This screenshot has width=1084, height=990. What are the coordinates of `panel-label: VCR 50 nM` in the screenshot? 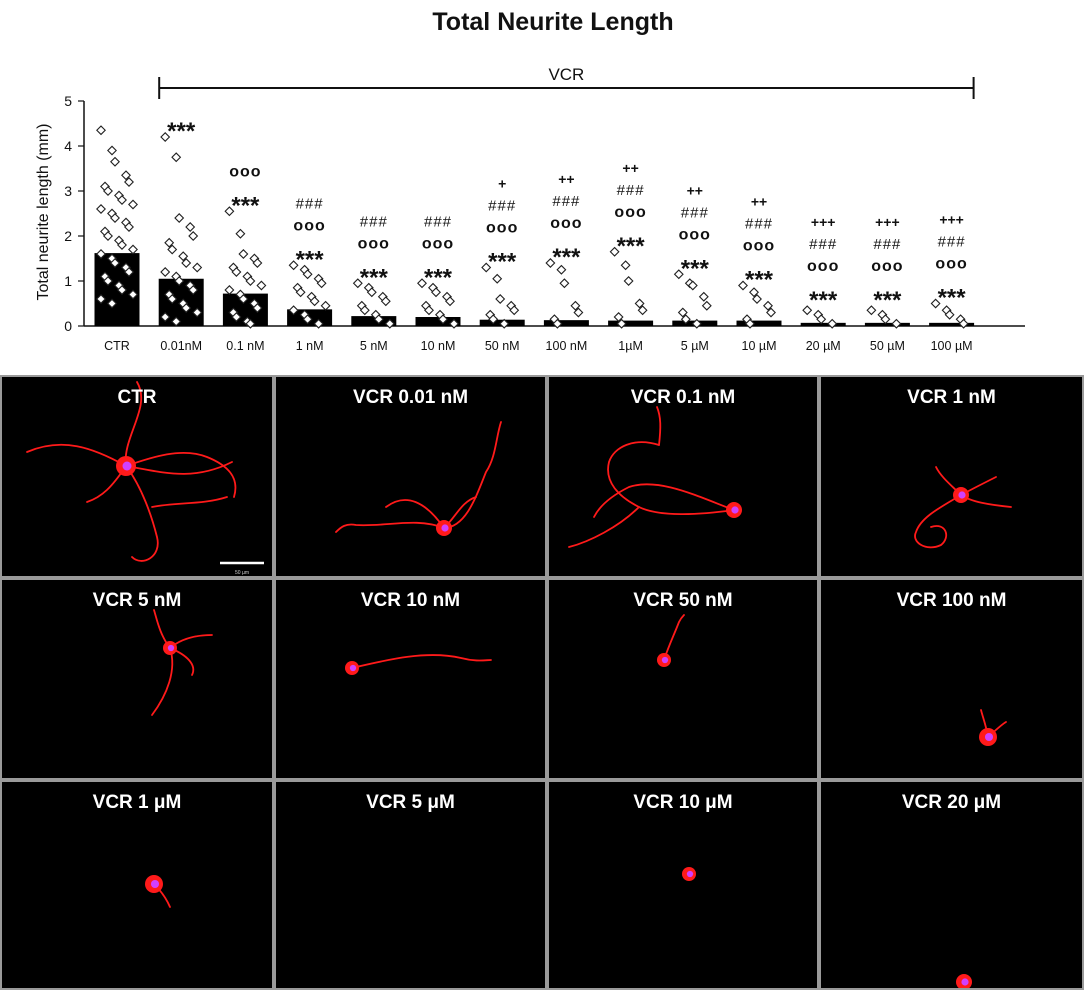 It's located at (683, 600).